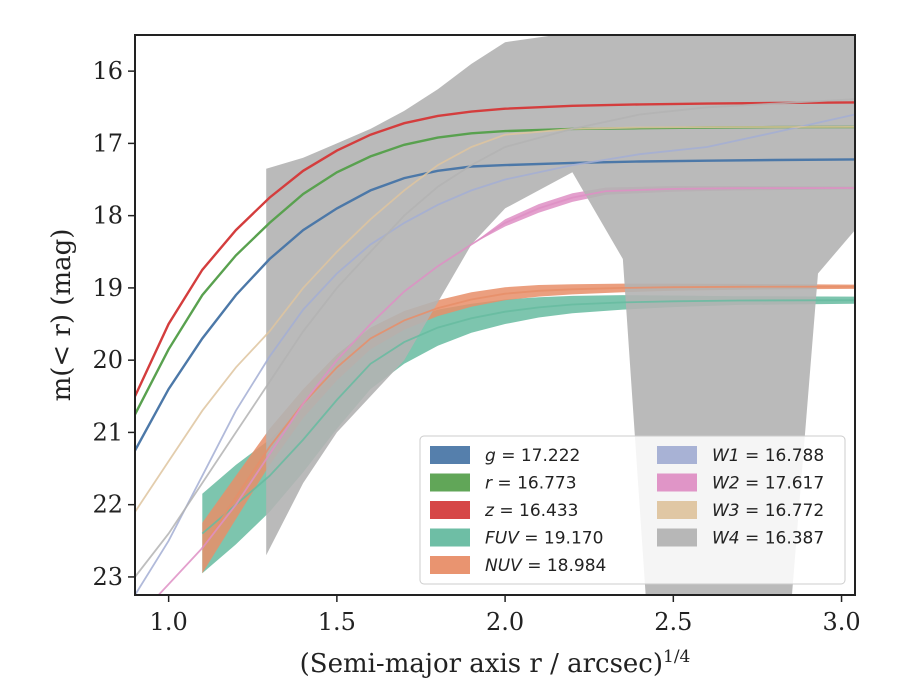 This screenshot has width=900, height=700. What do you see at coordinates (768, 456) in the screenshot?
I see `legend-label-w1: W1 = 16.788` at bounding box center [768, 456].